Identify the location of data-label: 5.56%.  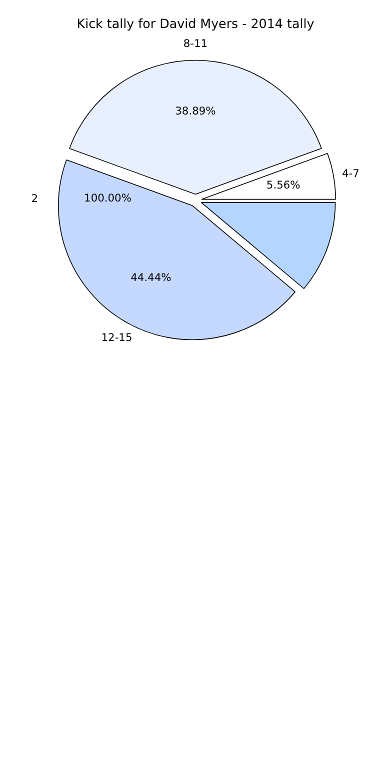
(283, 185).